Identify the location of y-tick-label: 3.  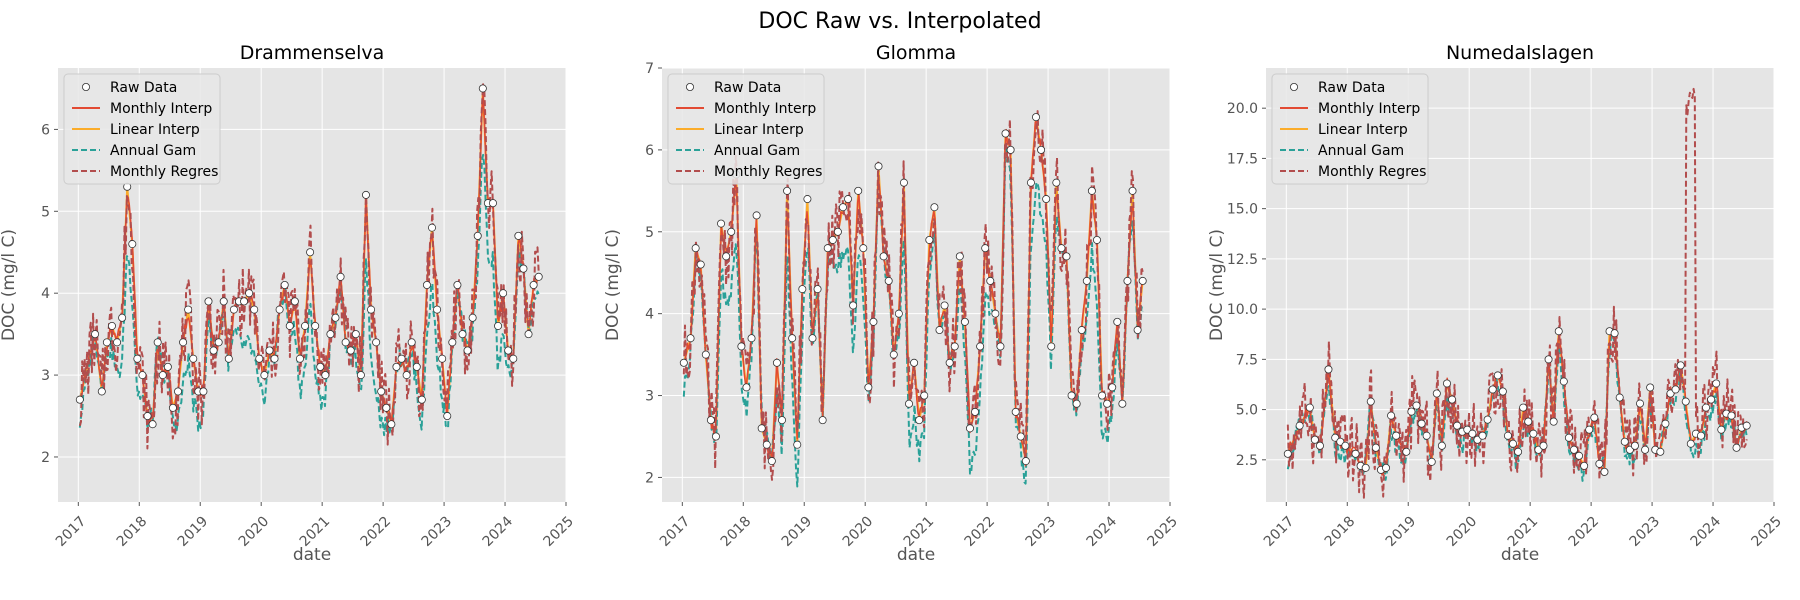
(45, 376).